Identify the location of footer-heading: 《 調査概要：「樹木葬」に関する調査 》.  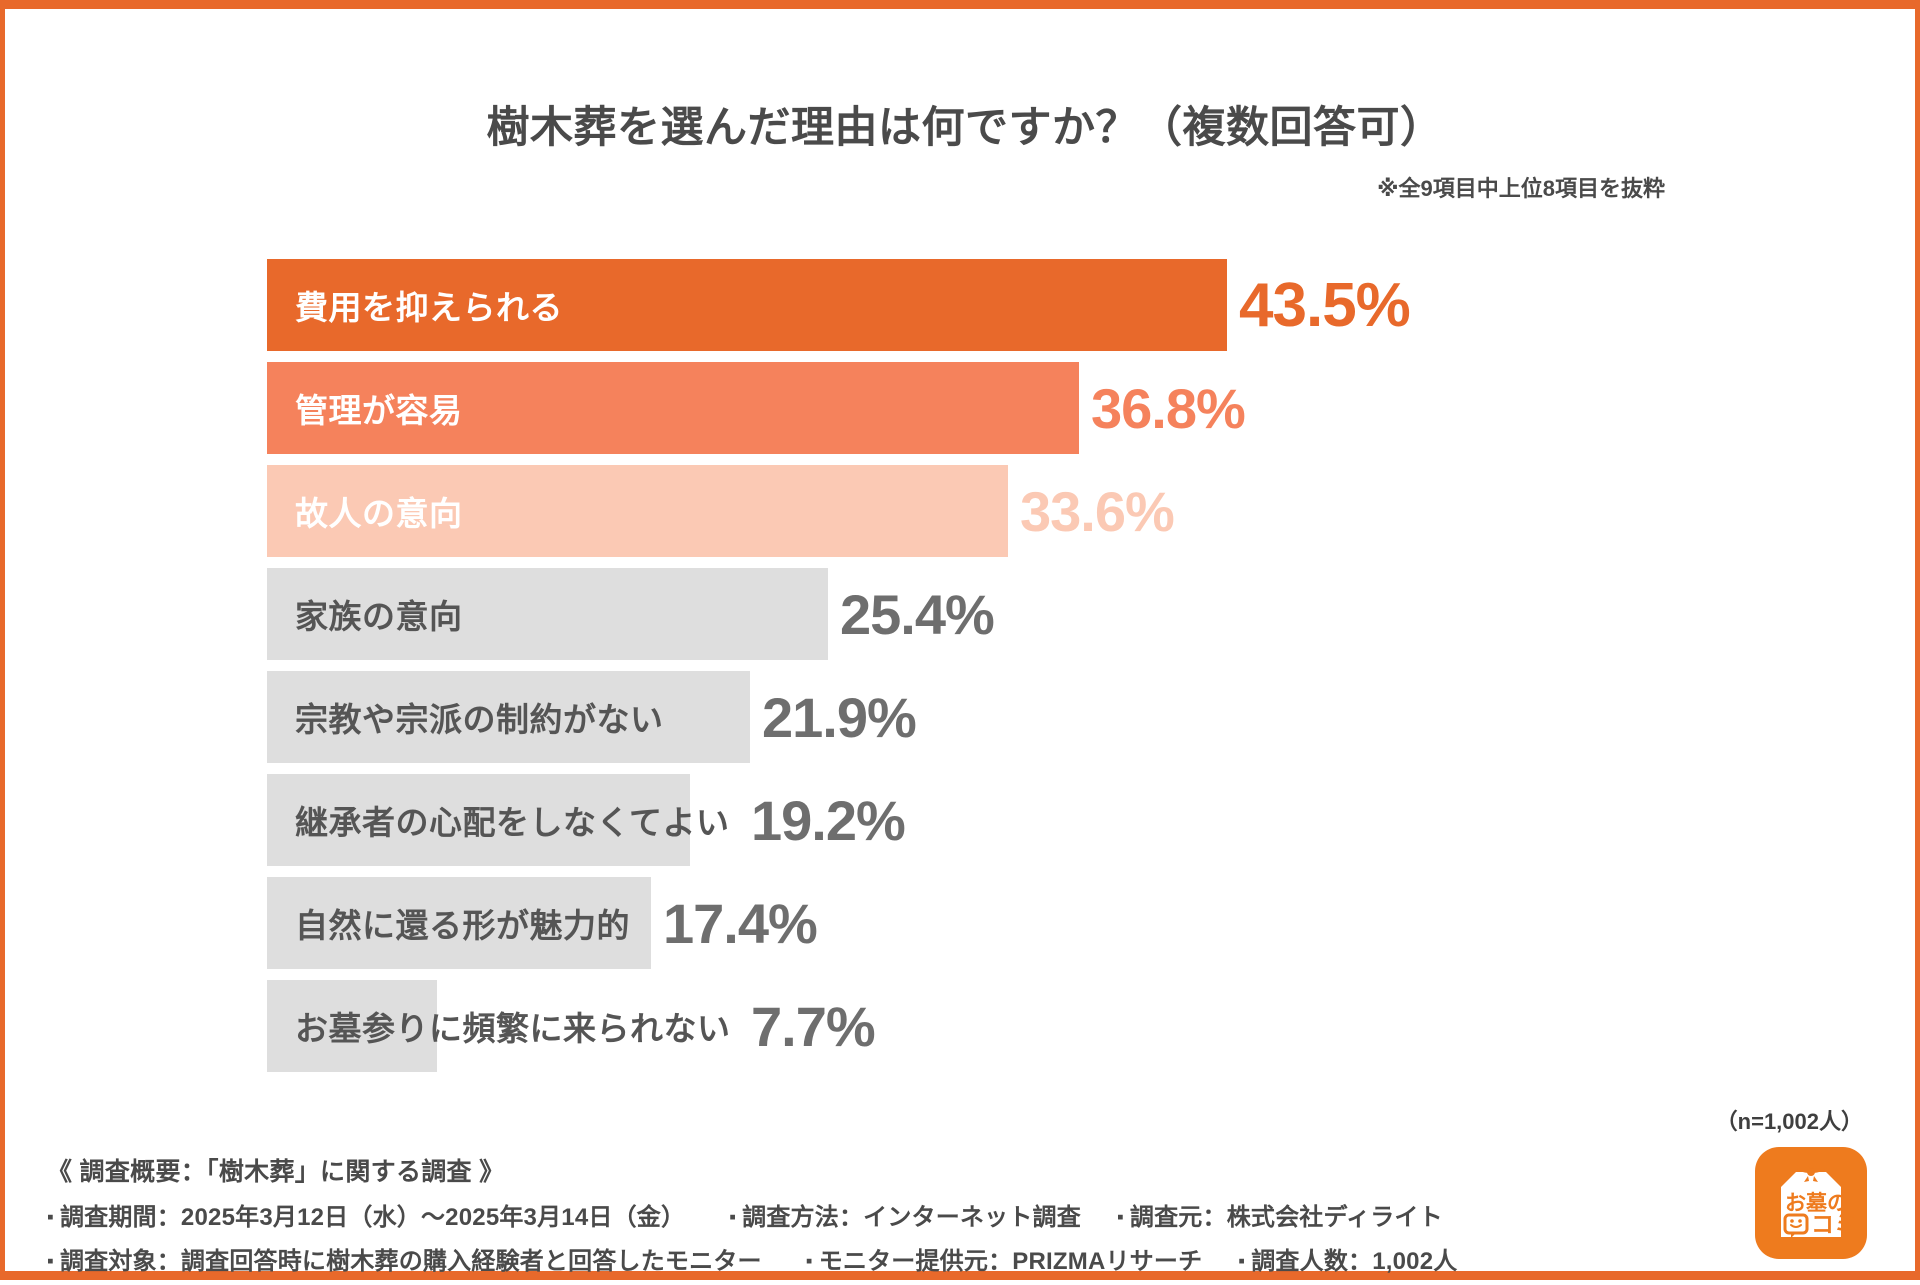
(276, 1172).